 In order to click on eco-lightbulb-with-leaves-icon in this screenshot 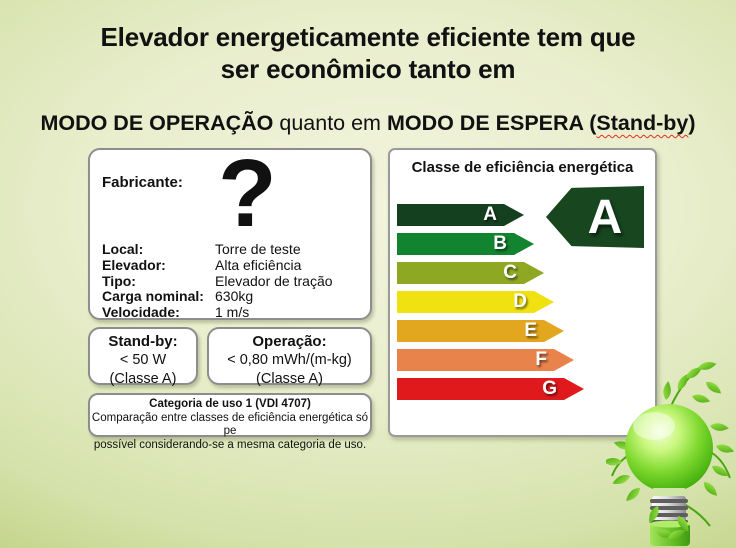, I will do `click(671, 453)`.